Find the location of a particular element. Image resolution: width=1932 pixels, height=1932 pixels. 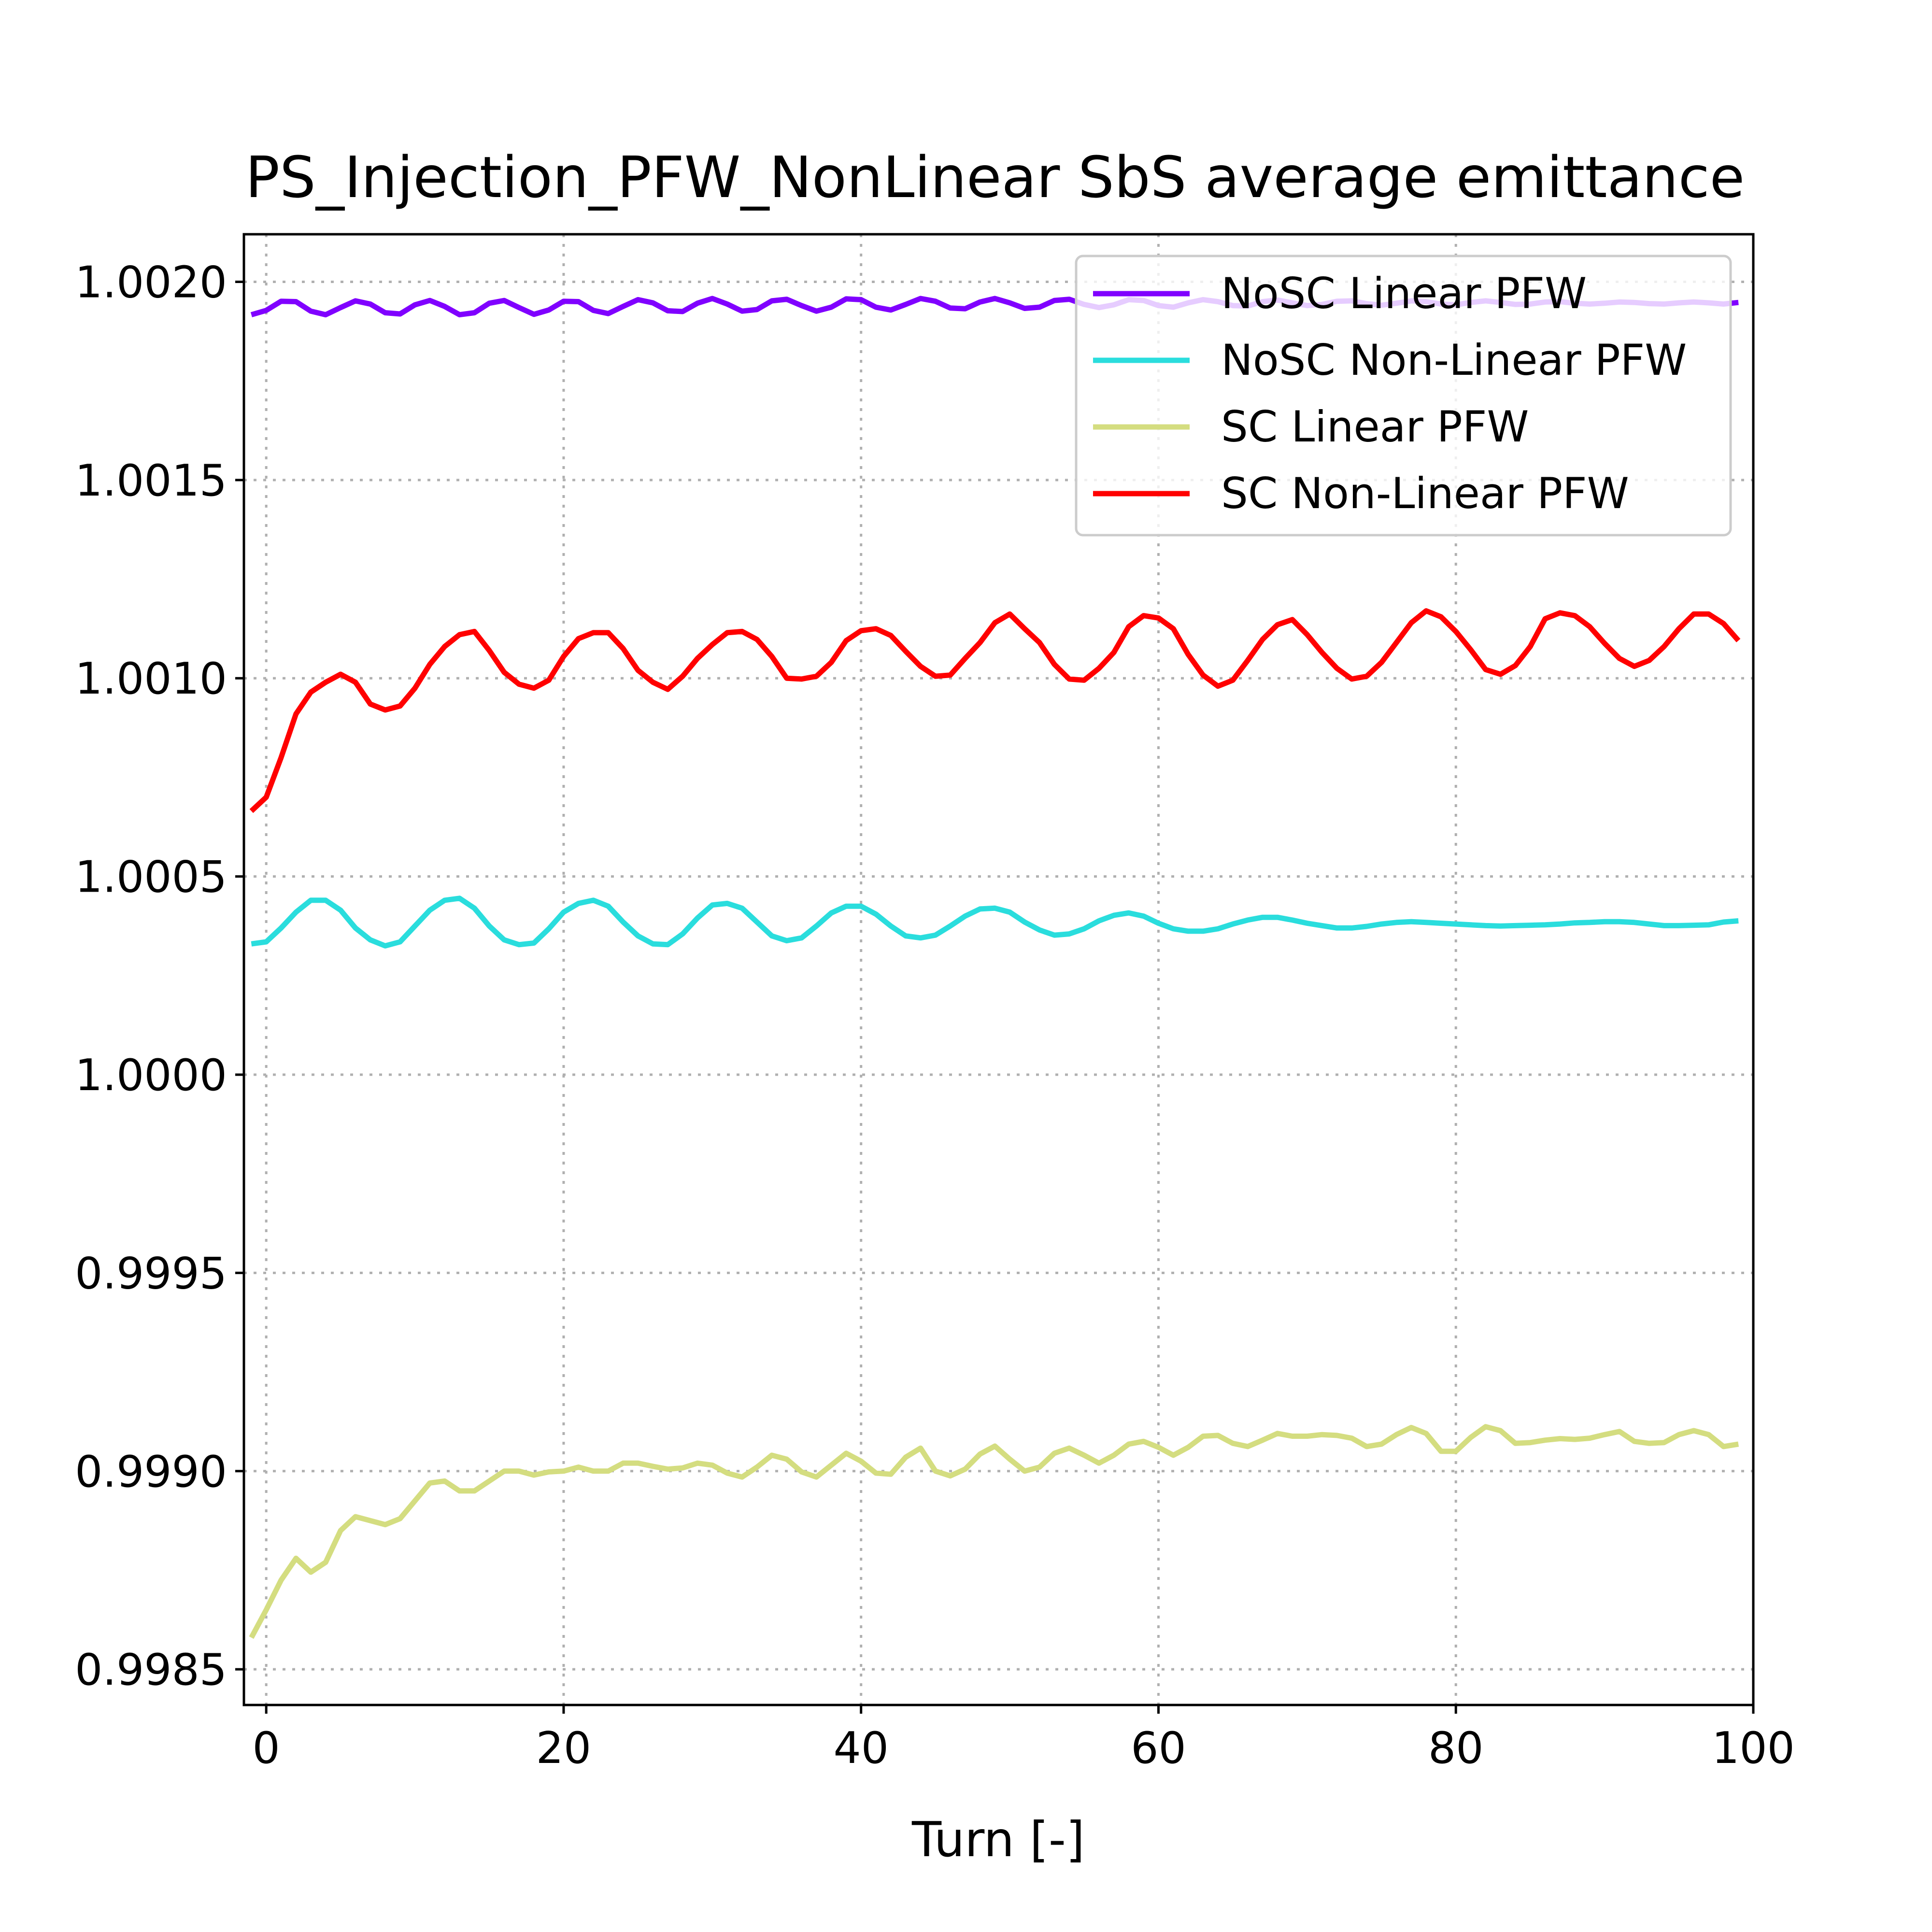

legend-label: NoSC Linear PFW is located at coordinates (1404, 293).